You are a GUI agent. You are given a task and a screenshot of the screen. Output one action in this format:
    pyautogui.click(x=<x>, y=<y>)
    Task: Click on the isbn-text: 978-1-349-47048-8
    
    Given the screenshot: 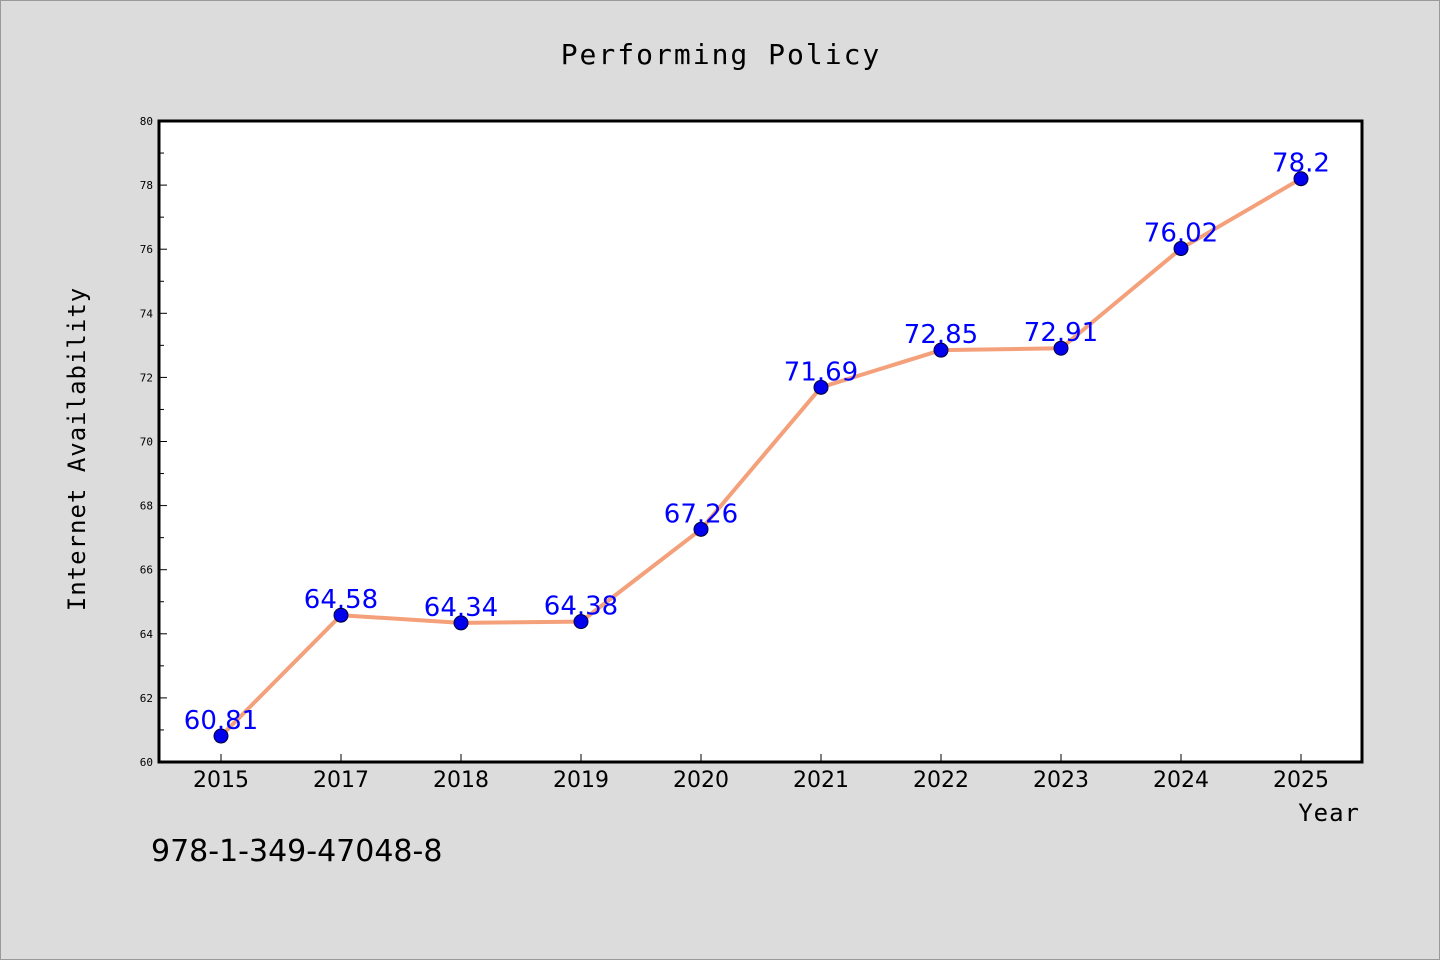 What is the action you would take?
    pyautogui.click(x=297, y=851)
    